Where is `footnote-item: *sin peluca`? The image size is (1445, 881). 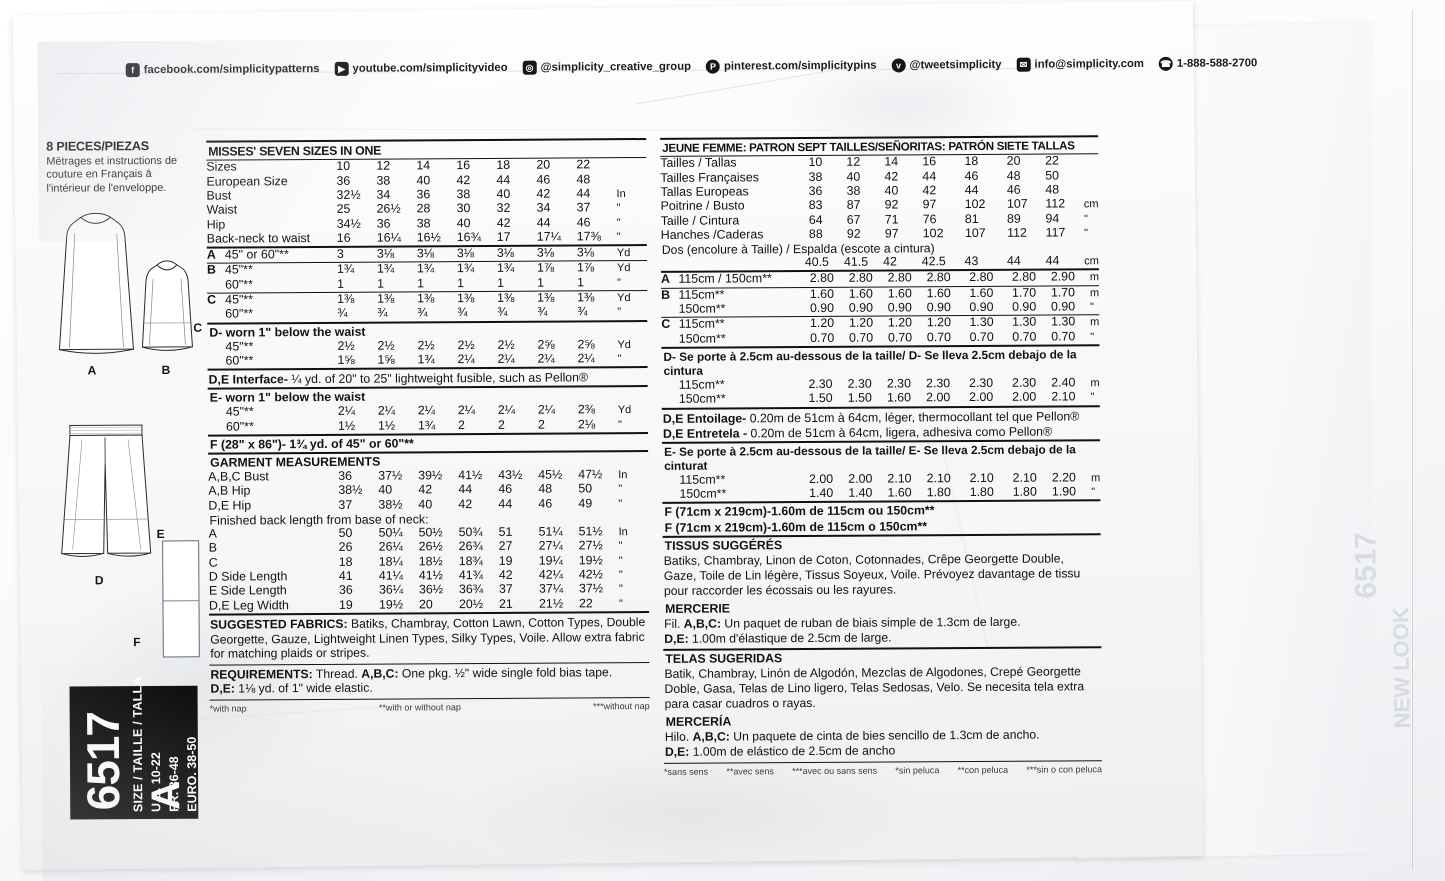
footnote-item: *sin peluca is located at coordinates (917, 770).